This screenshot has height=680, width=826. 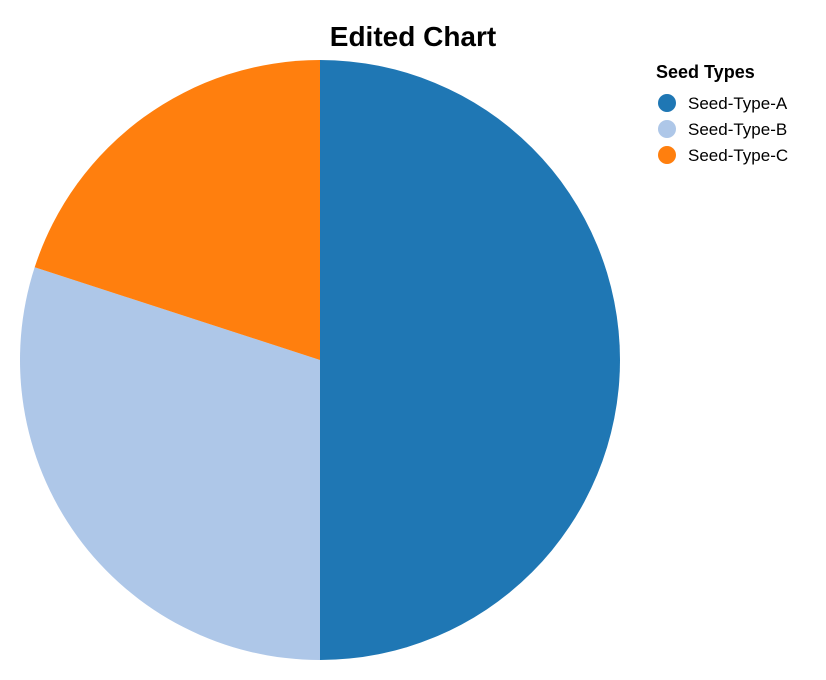 What do you see at coordinates (667, 155) in the screenshot?
I see `legend-swatch-seed-type-c` at bounding box center [667, 155].